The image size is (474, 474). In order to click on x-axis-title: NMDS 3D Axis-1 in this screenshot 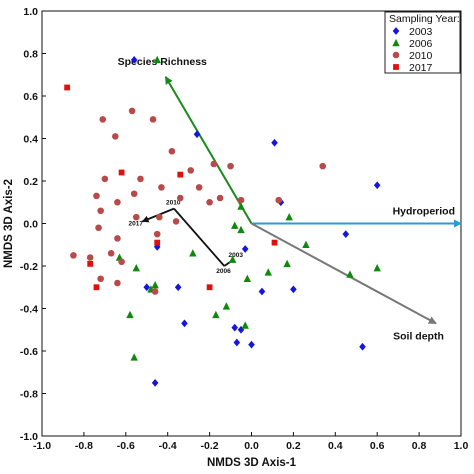, I will do `click(252, 463)`.